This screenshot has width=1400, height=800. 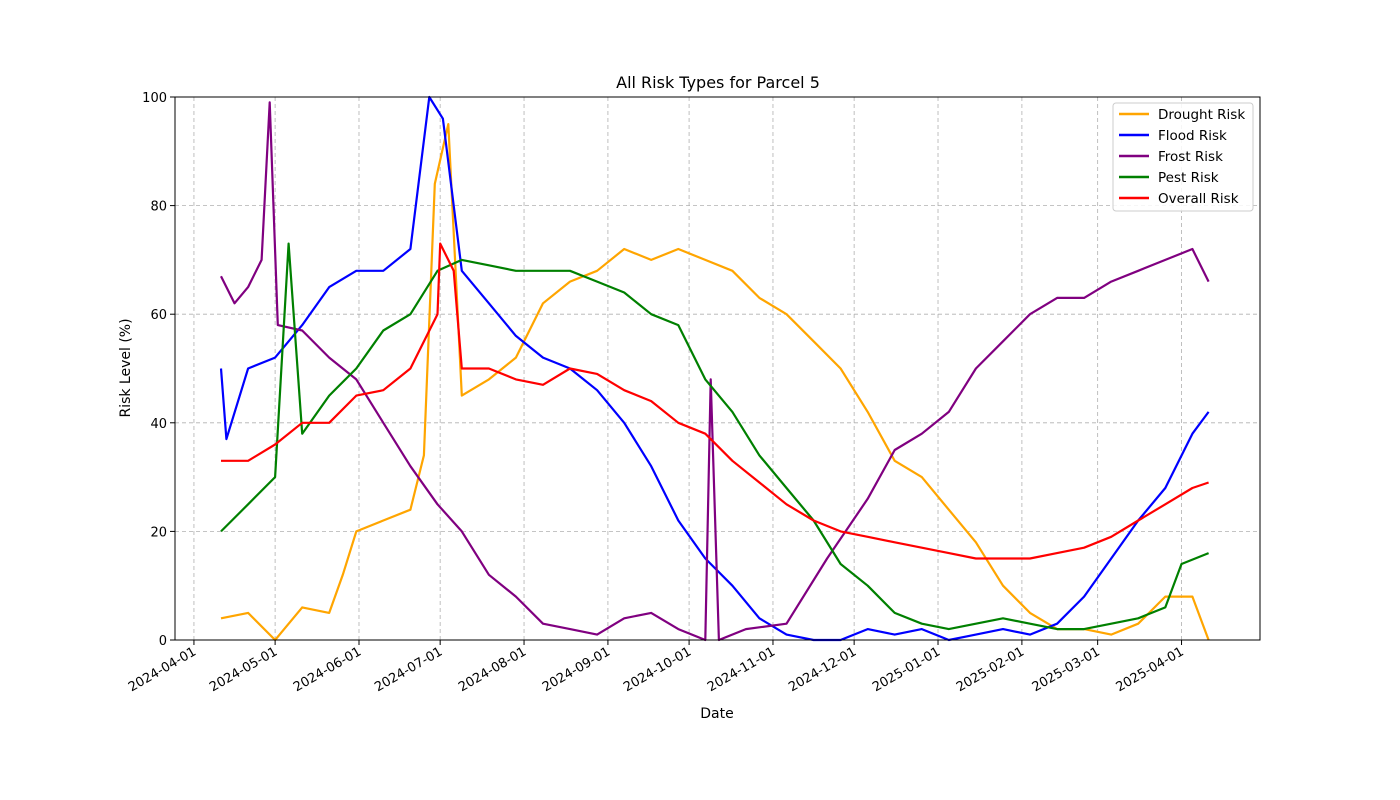 What do you see at coordinates (1198, 199) in the screenshot?
I see `legend-label: Overall Risk` at bounding box center [1198, 199].